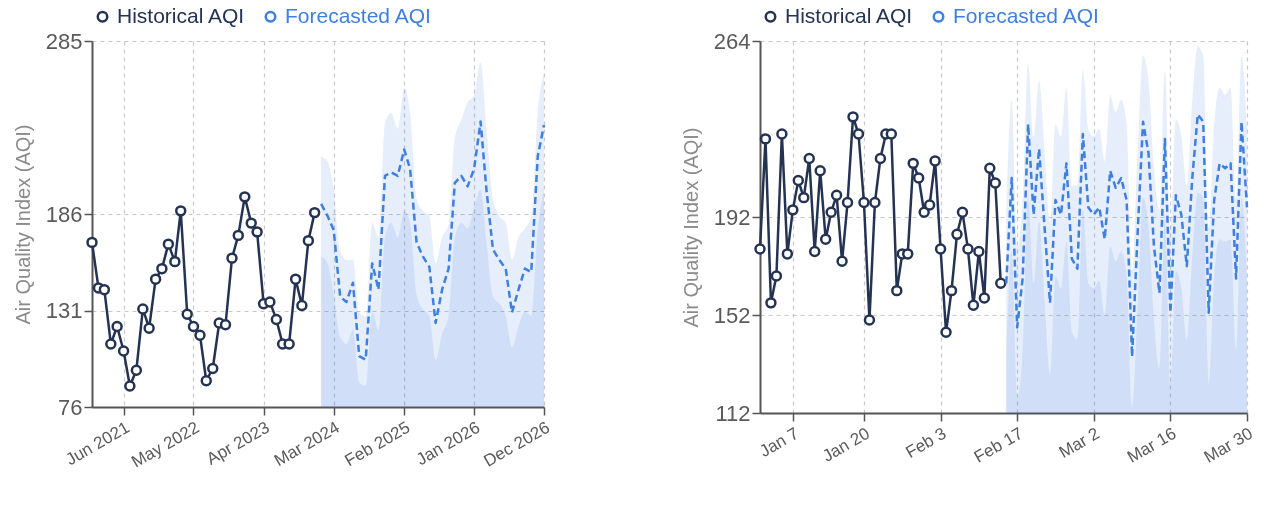  I want to click on y-tick-label: 186, so click(64, 214).